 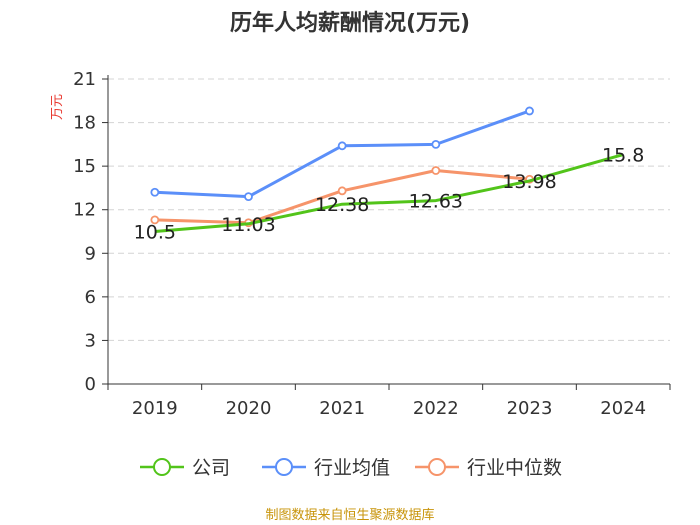 I want to click on y-tick-label: 0, so click(x=90, y=384).